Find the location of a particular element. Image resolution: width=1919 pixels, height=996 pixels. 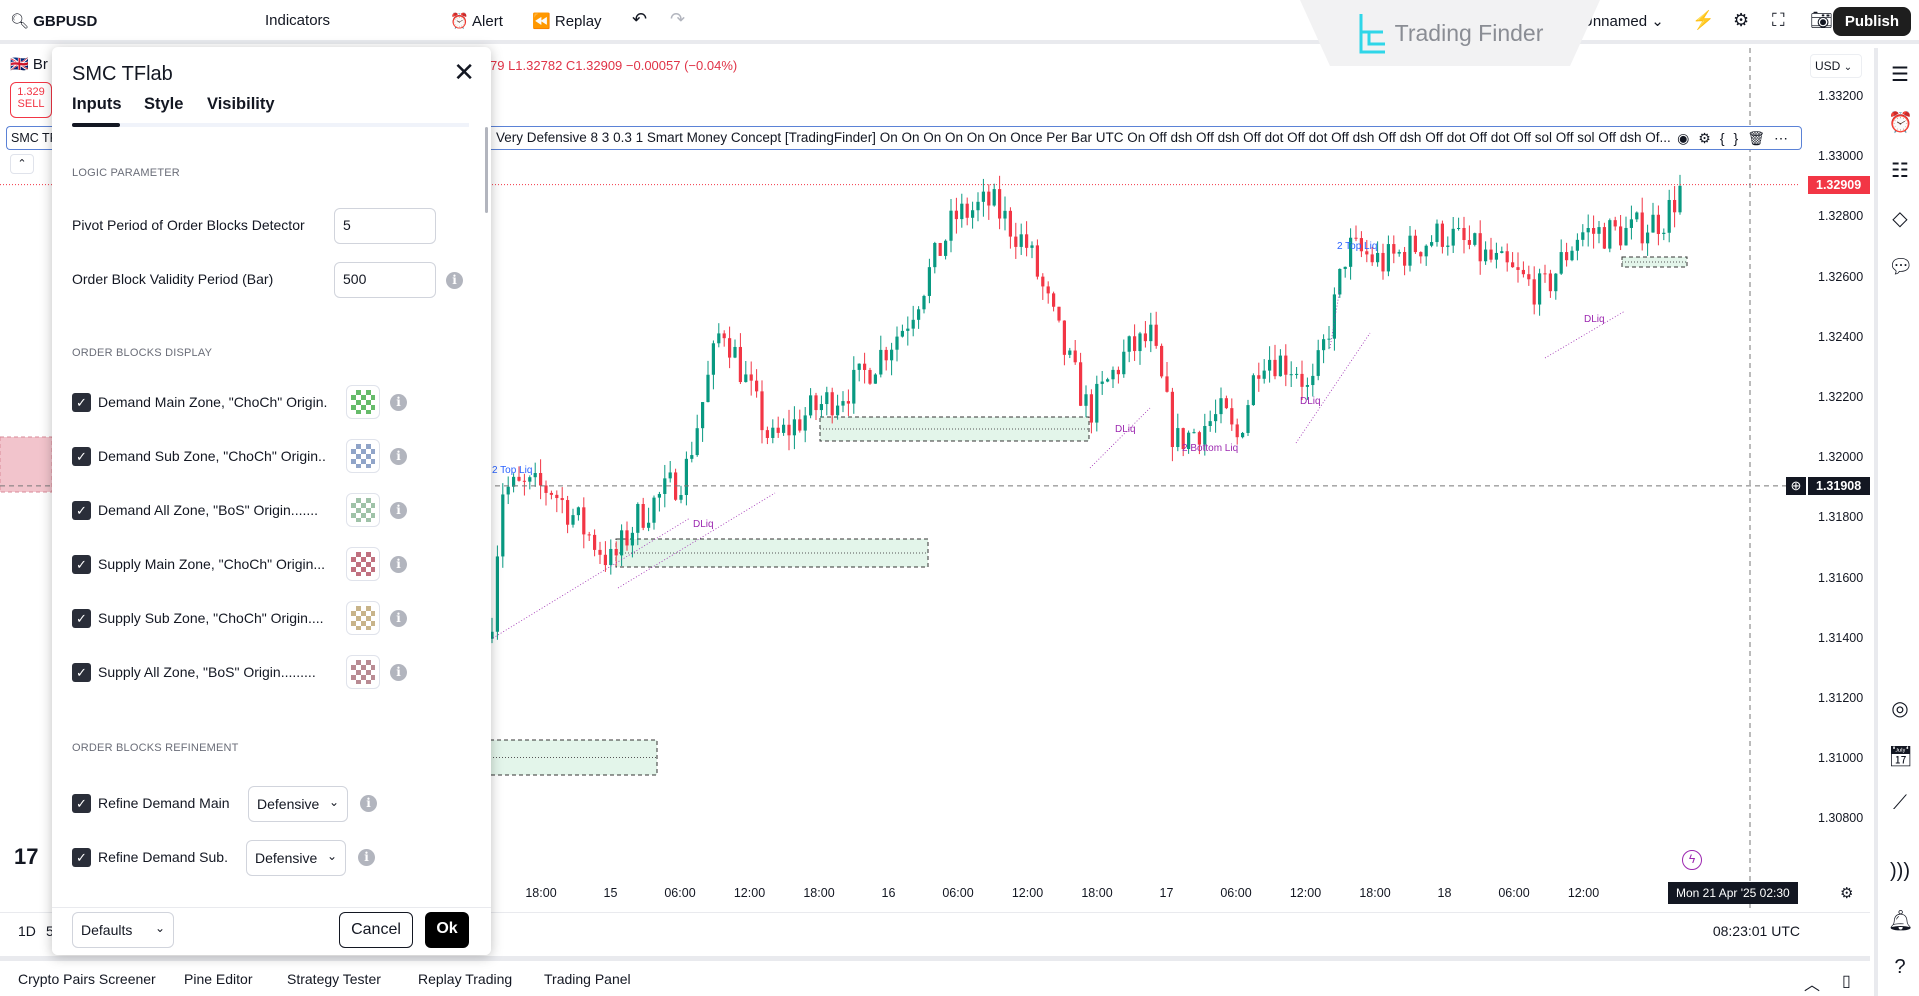

undo-icon: ↶ is located at coordinates (640, 19).